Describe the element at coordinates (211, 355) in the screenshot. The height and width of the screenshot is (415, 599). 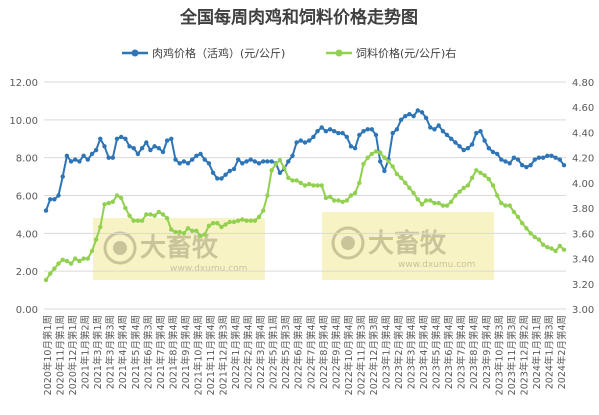
I see `x-tick-label: 2021年11月第4周` at that location.